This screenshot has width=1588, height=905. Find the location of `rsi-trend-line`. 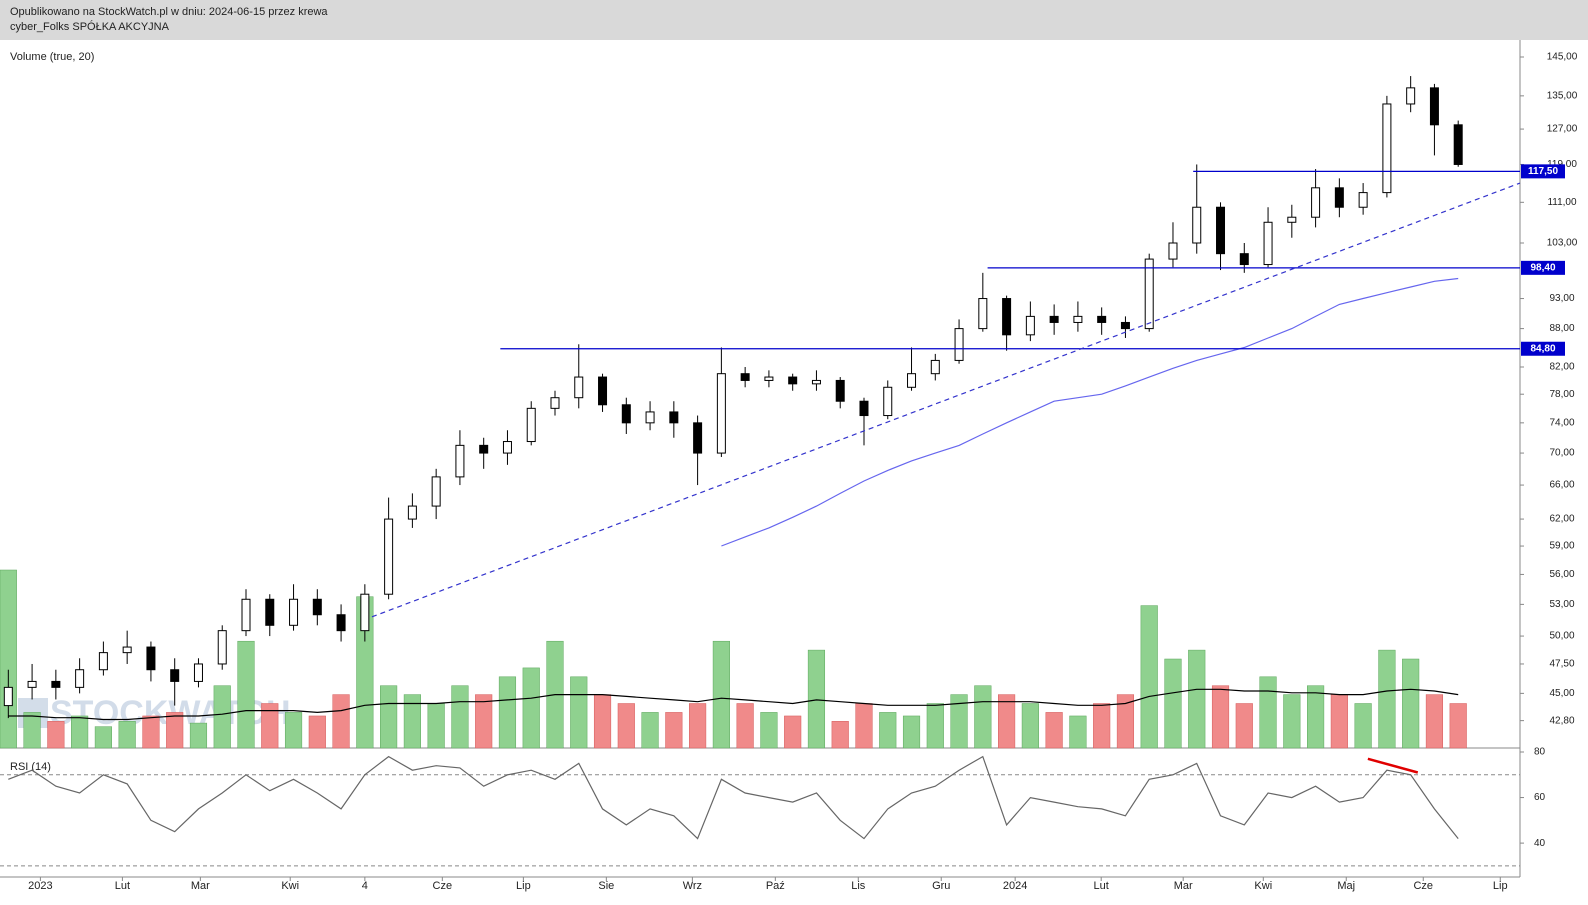

rsi-trend-line is located at coordinates (1393, 765).